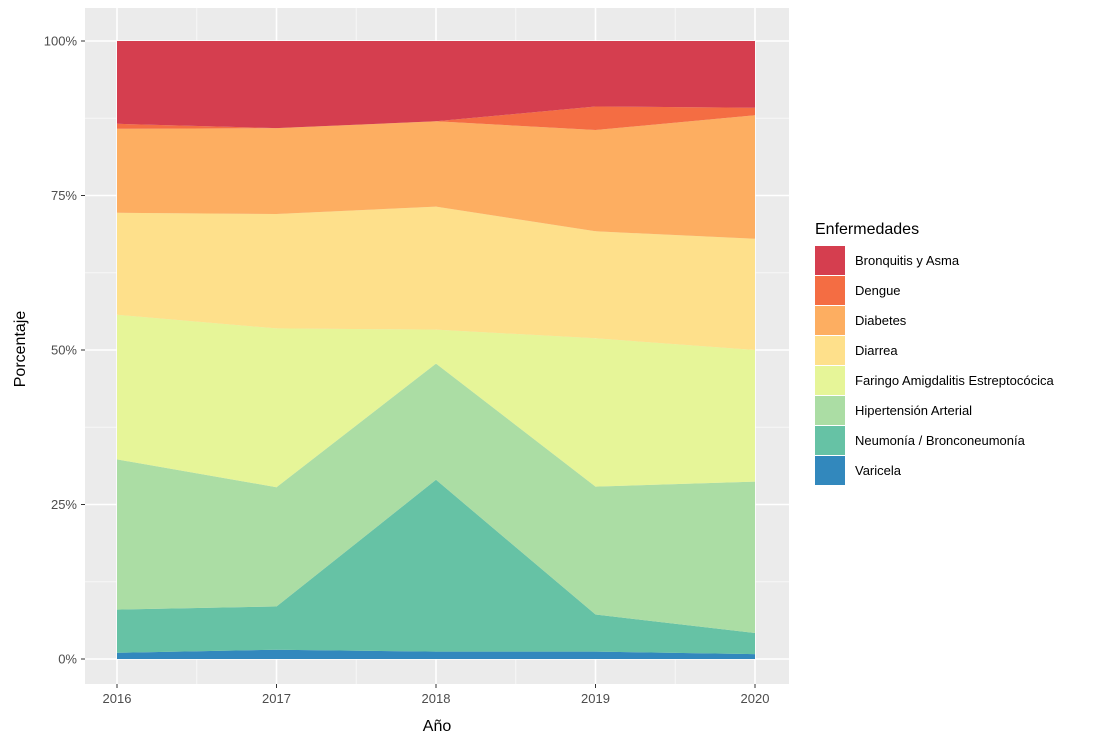  What do you see at coordinates (437, 726) in the screenshot?
I see `x-axis-title: Año` at bounding box center [437, 726].